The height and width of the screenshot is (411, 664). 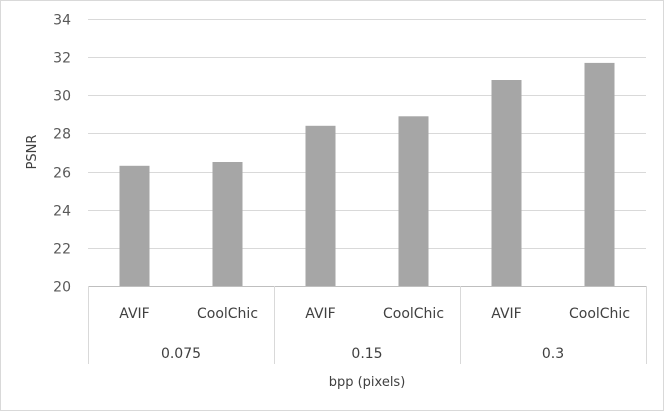 What do you see at coordinates (62, 21) in the screenshot?
I see `y-tick-label: 34` at bounding box center [62, 21].